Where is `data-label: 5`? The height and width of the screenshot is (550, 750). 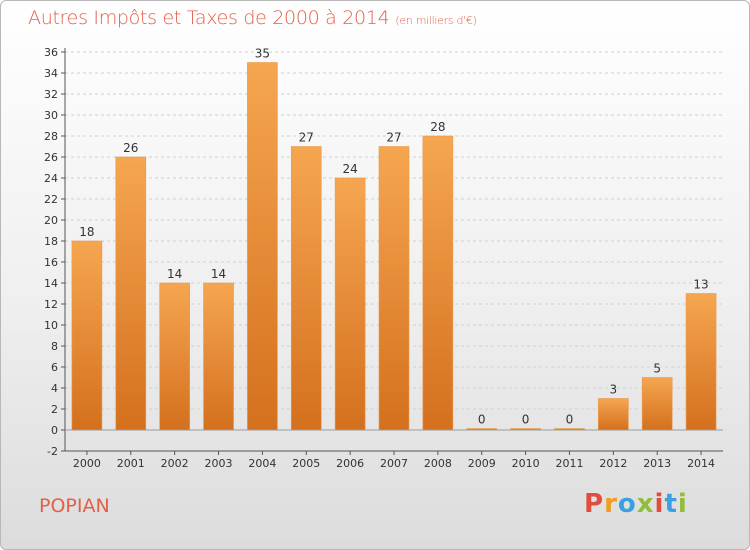
data-label: 5 is located at coordinates (657, 369).